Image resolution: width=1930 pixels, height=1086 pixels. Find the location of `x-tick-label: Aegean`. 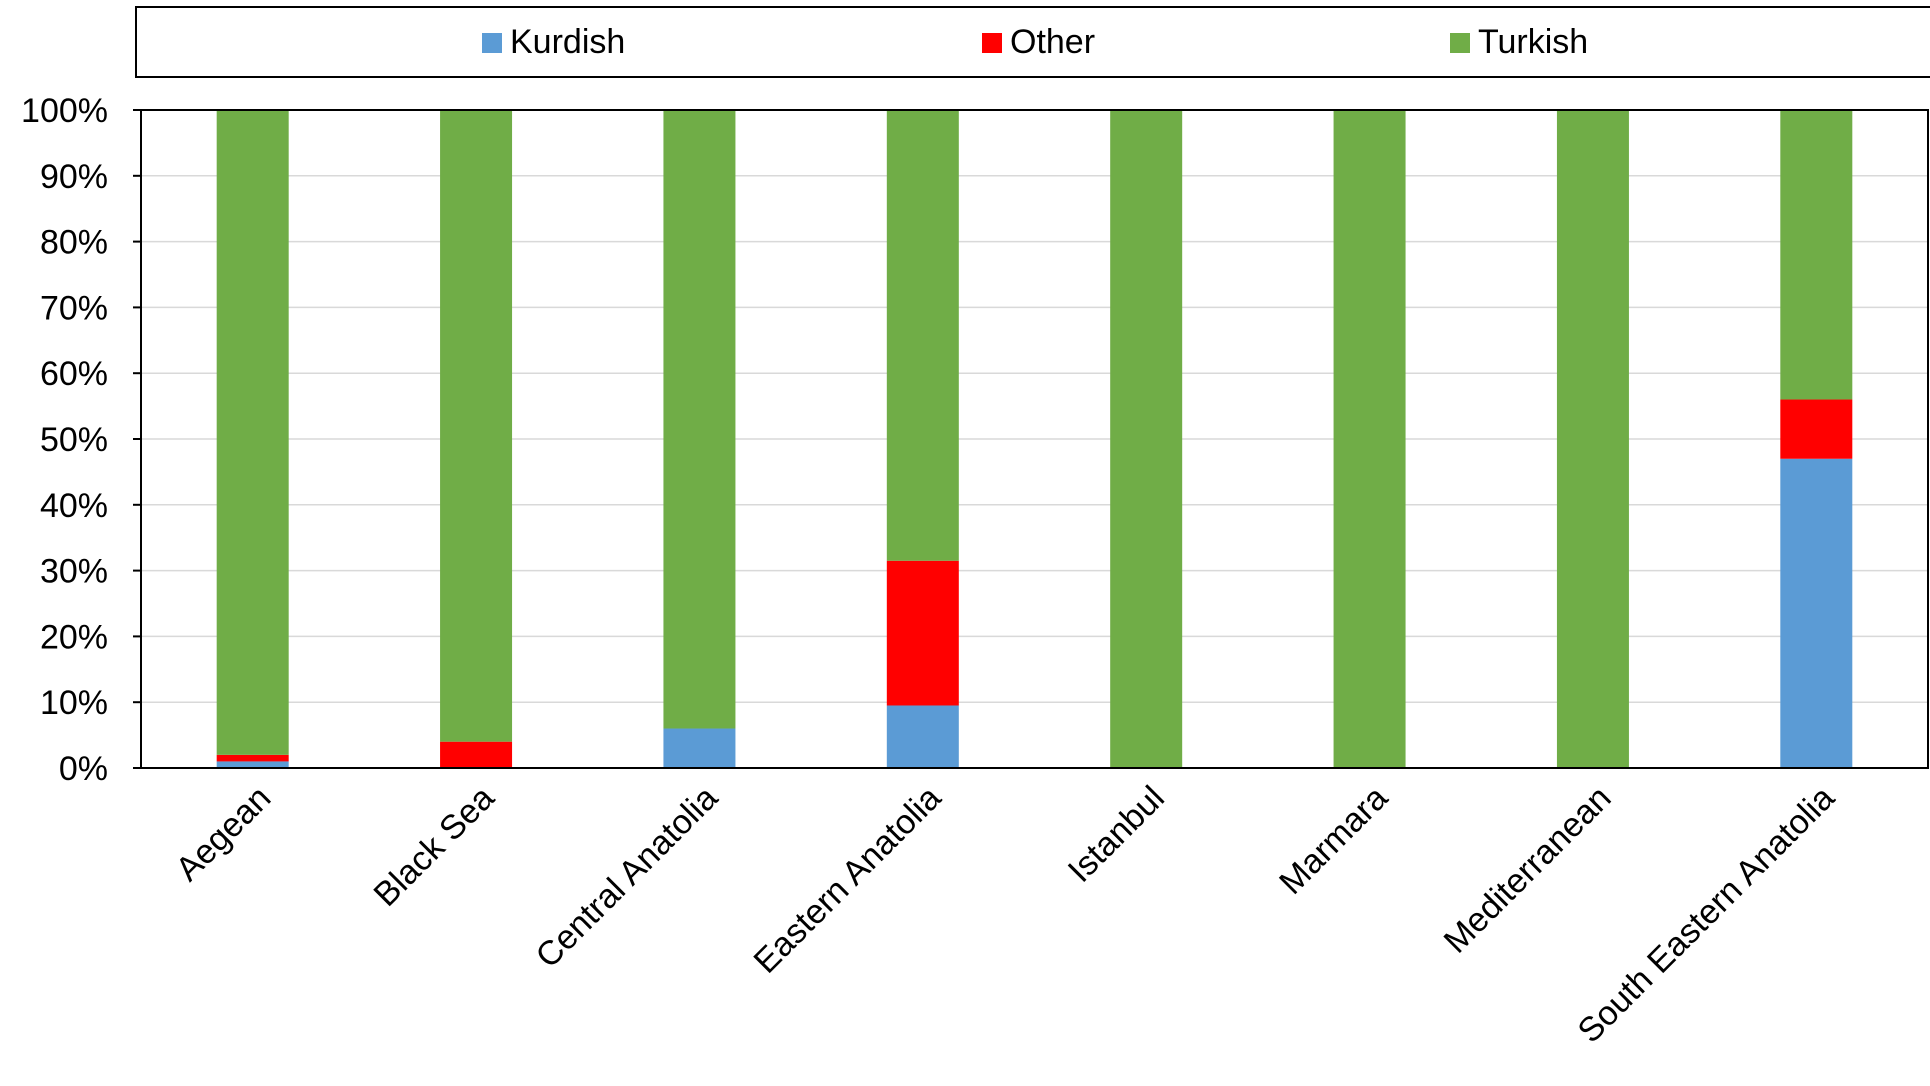

x-tick-label: Aegean is located at coordinates (224, 834).